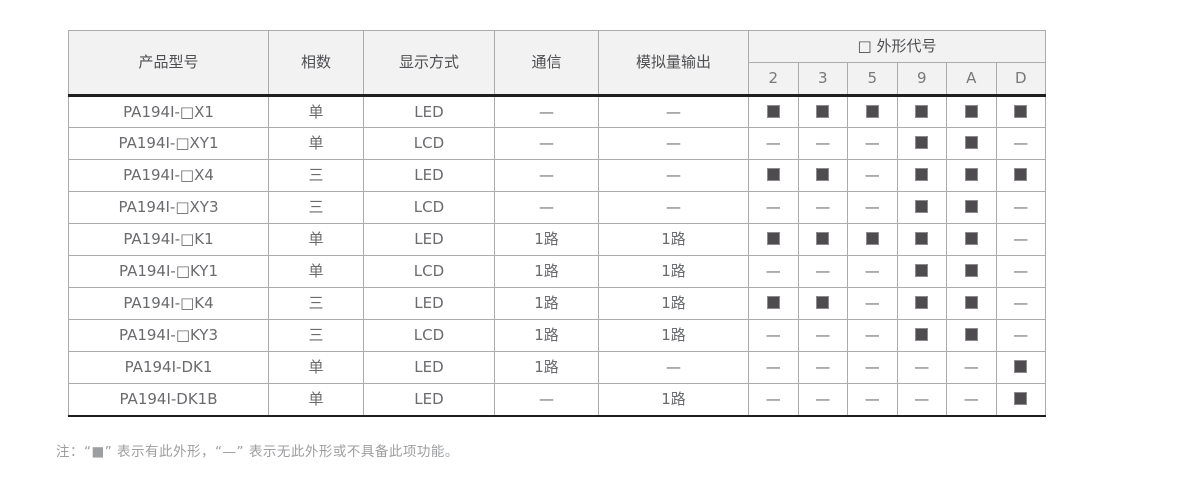  What do you see at coordinates (168, 143) in the screenshot?
I see `model-cell: PA194I-□XY1` at bounding box center [168, 143].